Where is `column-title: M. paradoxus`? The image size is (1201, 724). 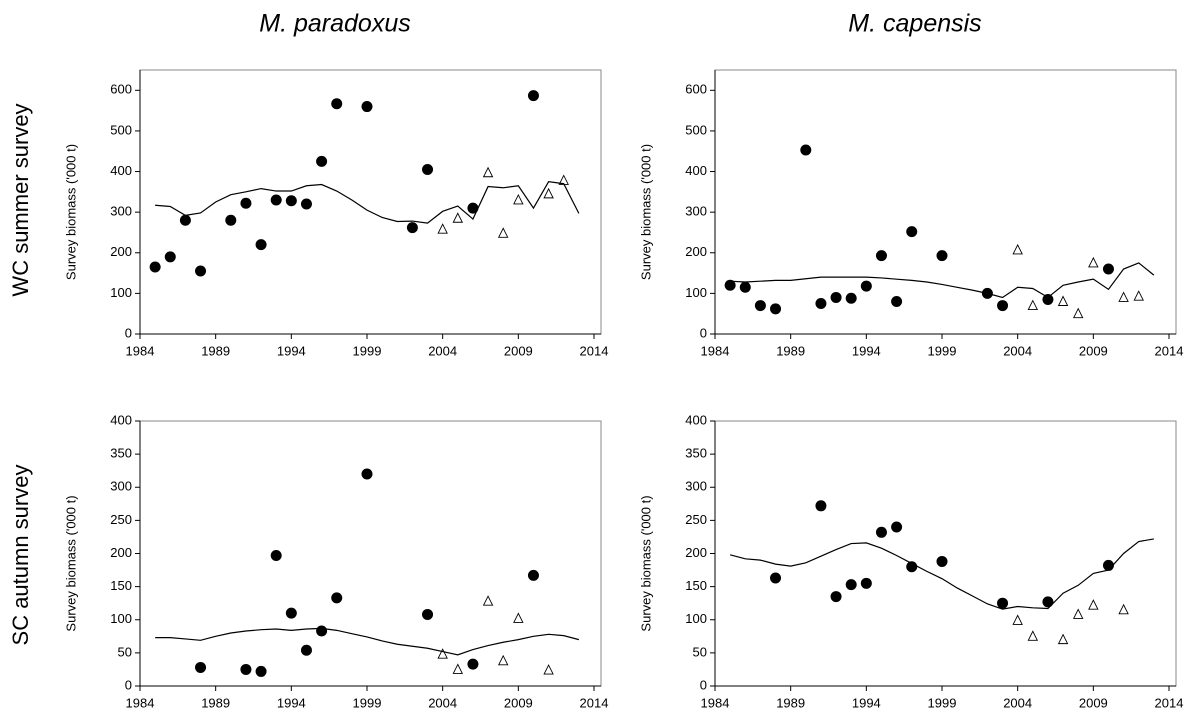 column-title: M. paradoxus is located at coordinates (334, 24).